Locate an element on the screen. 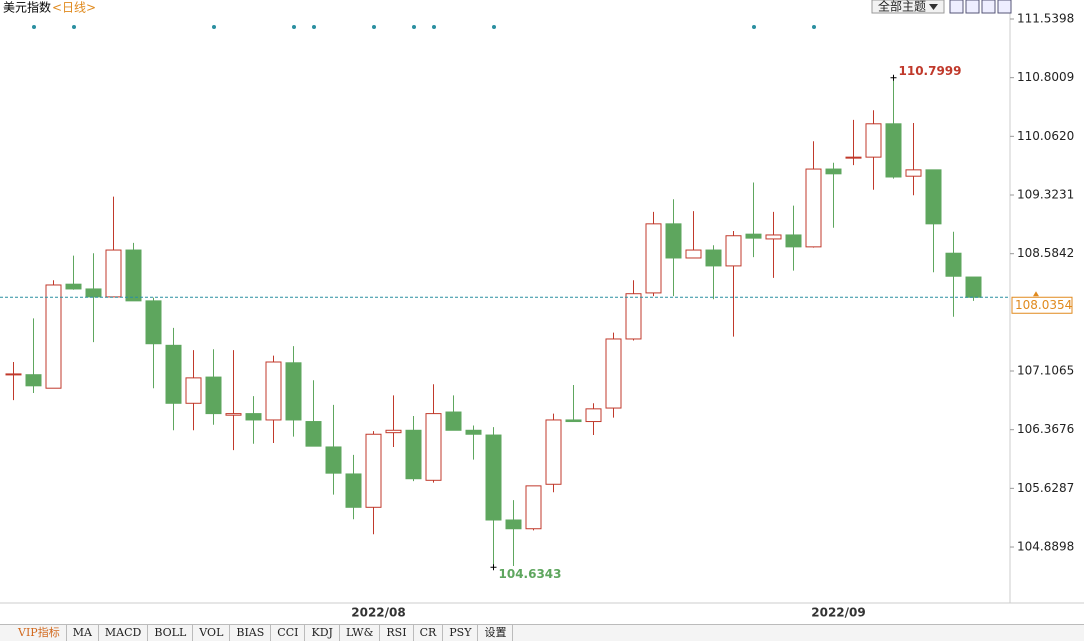 This screenshot has height=641, width=1084. indicator-tab: RSI is located at coordinates (397, 633).